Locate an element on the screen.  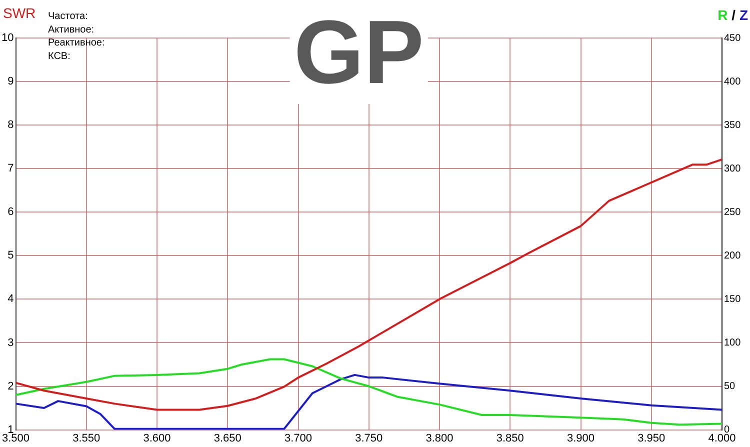
x-tick-label: 3.950 is located at coordinates (652, 438).